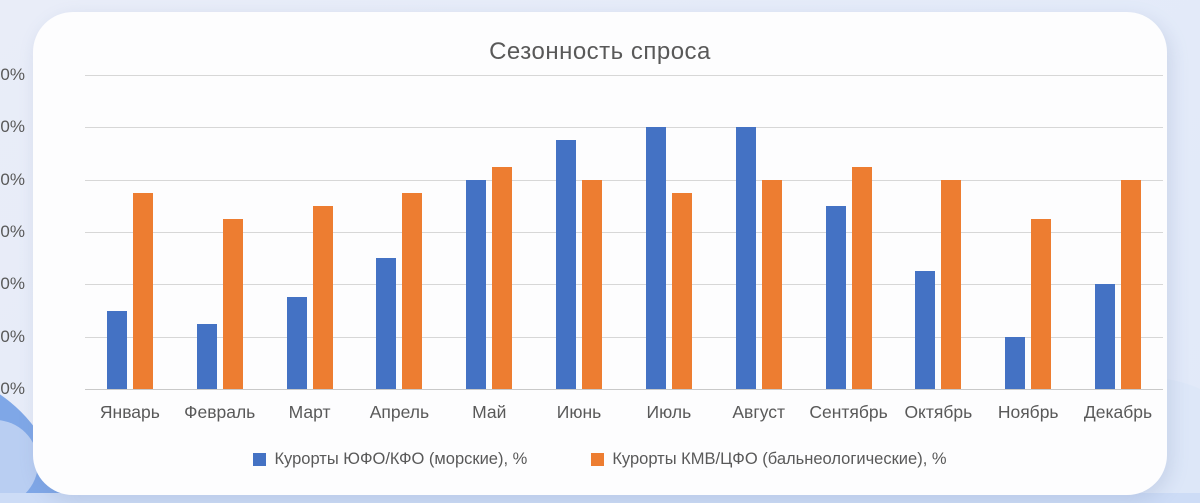 The height and width of the screenshot is (503, 1200). I want to click on x-tick-label-Февраль: Февраль, so click(220, 412).